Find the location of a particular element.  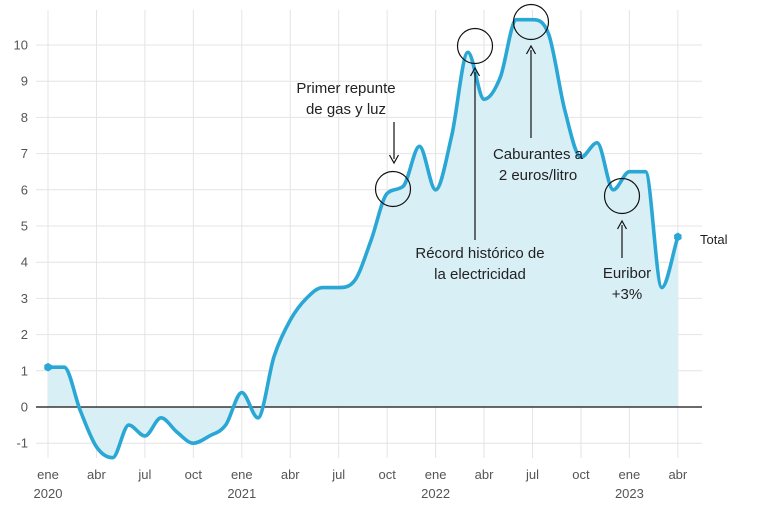

y-tick-label-11: 10 is located at coordinates (21, 45).